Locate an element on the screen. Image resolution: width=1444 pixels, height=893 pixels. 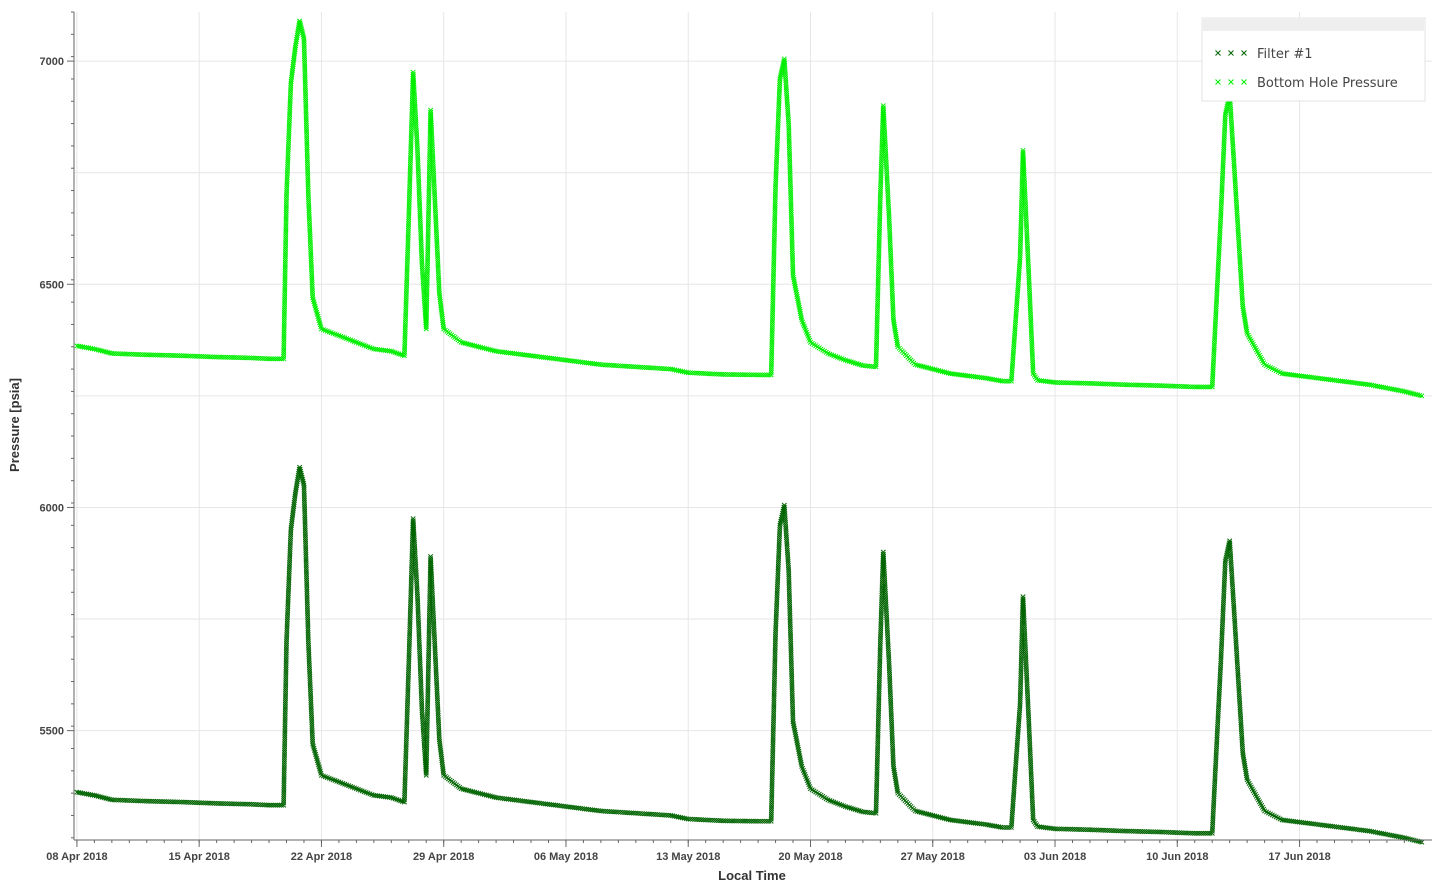
legend: Filter #1 Bottom Hole Pressure is located at coordinates (1313, 59).